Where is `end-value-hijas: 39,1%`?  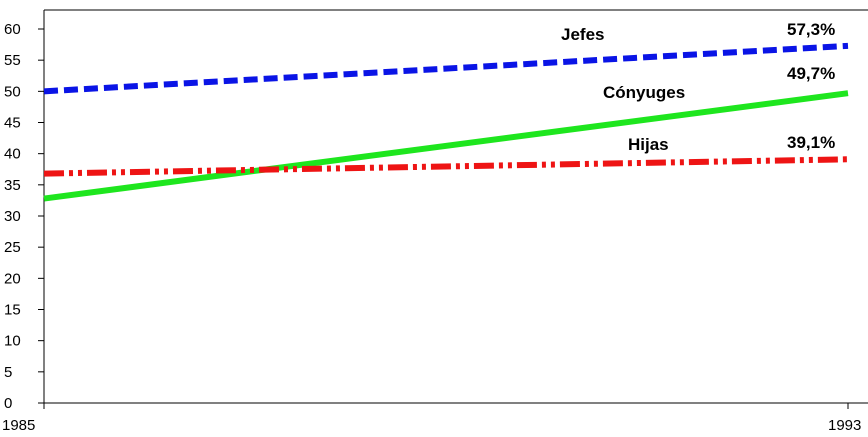 end-value-hijas: 39,1% is located at coordinates (811, 142).